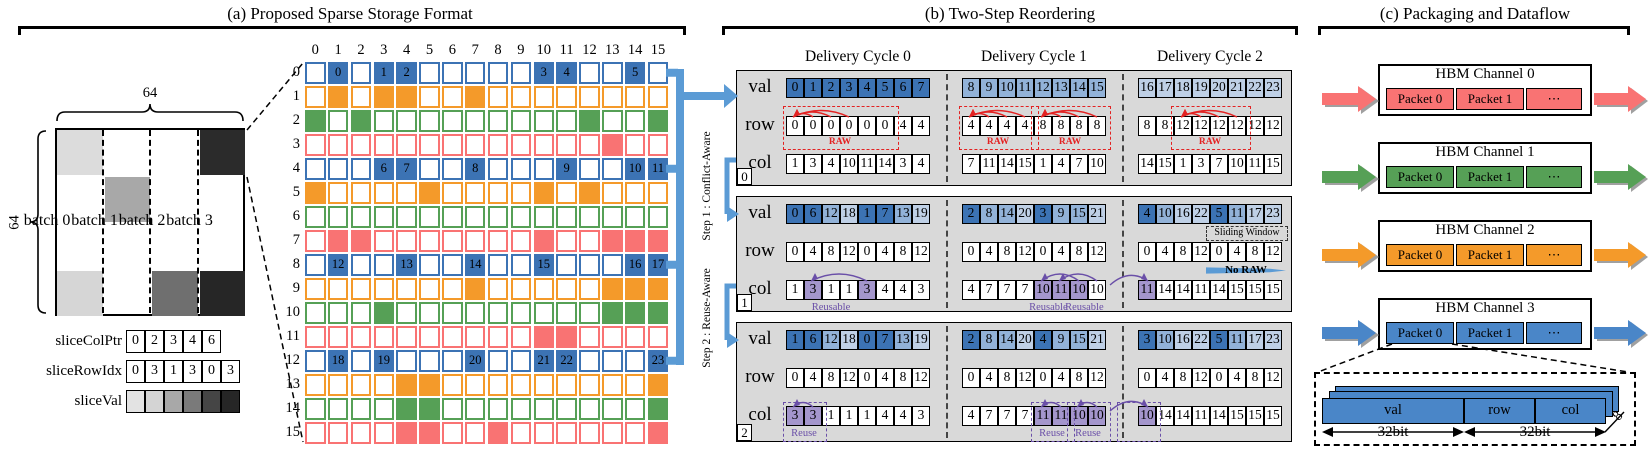 The height and width of the screenshot is (451, 1648). I want to click on reorder-cell-val: 0, so click(795, 214).